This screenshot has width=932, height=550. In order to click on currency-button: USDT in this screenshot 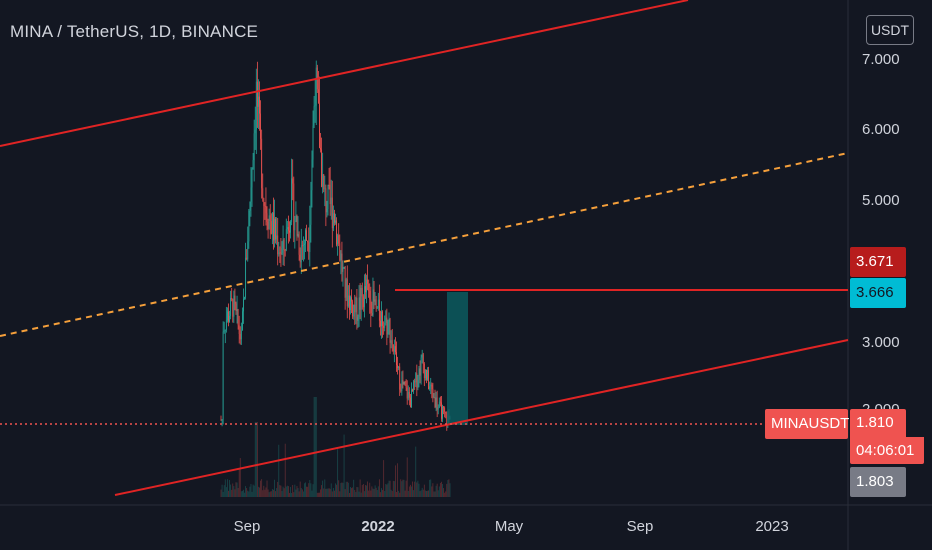, I will do `click(890, 30)`.